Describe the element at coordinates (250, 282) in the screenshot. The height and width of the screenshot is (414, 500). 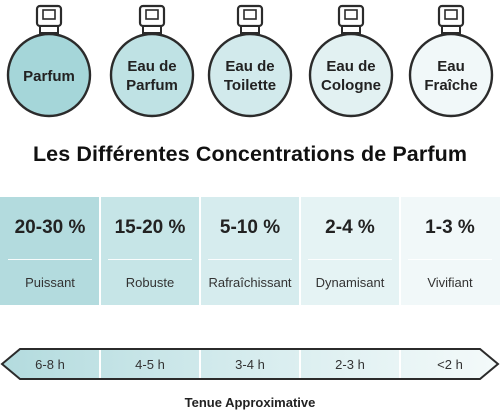
I see `concentration-effect: Rafraîchissant` at that location.